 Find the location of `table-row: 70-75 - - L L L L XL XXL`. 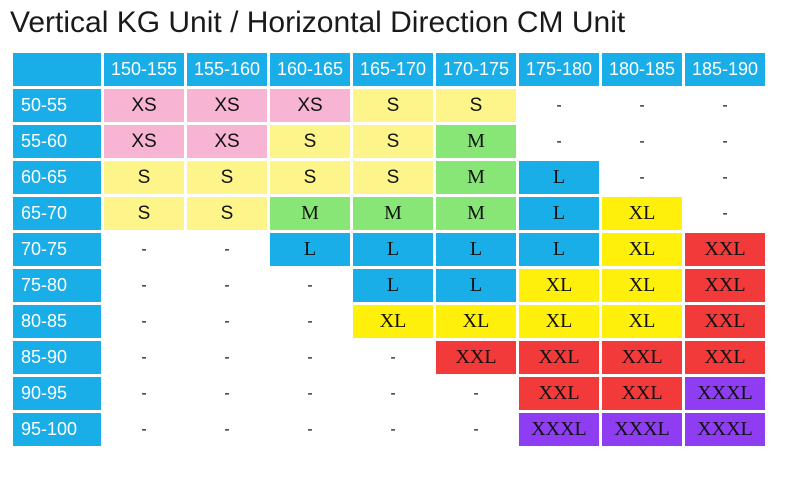

table-row: 70-75 - - L L L L XL XXL is located at coordinates (389, 249).